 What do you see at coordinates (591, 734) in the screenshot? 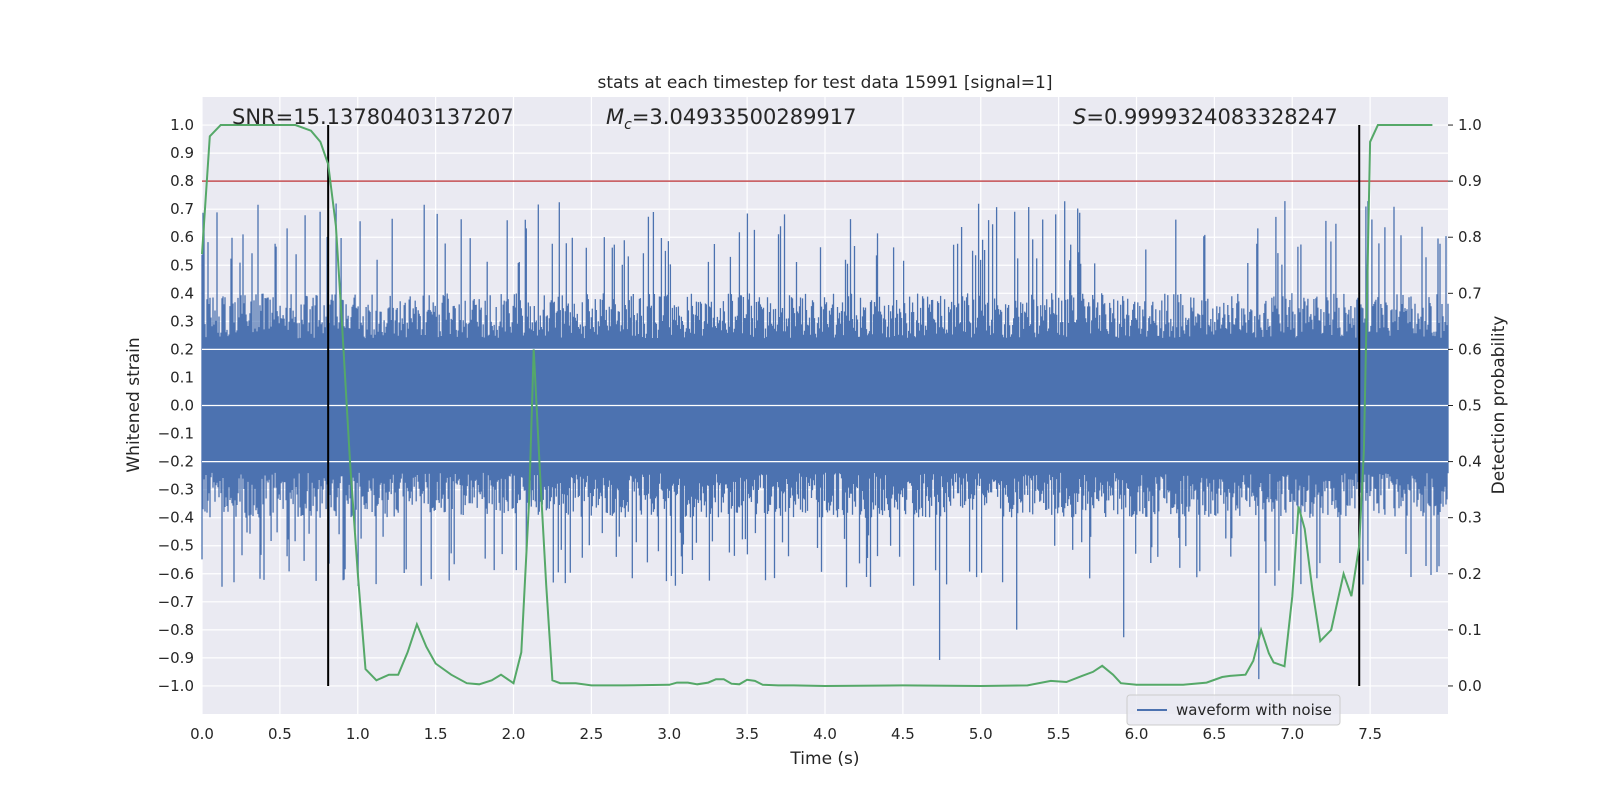
I see `x-tick-label: 2.5` at bounding box center [591, 734].